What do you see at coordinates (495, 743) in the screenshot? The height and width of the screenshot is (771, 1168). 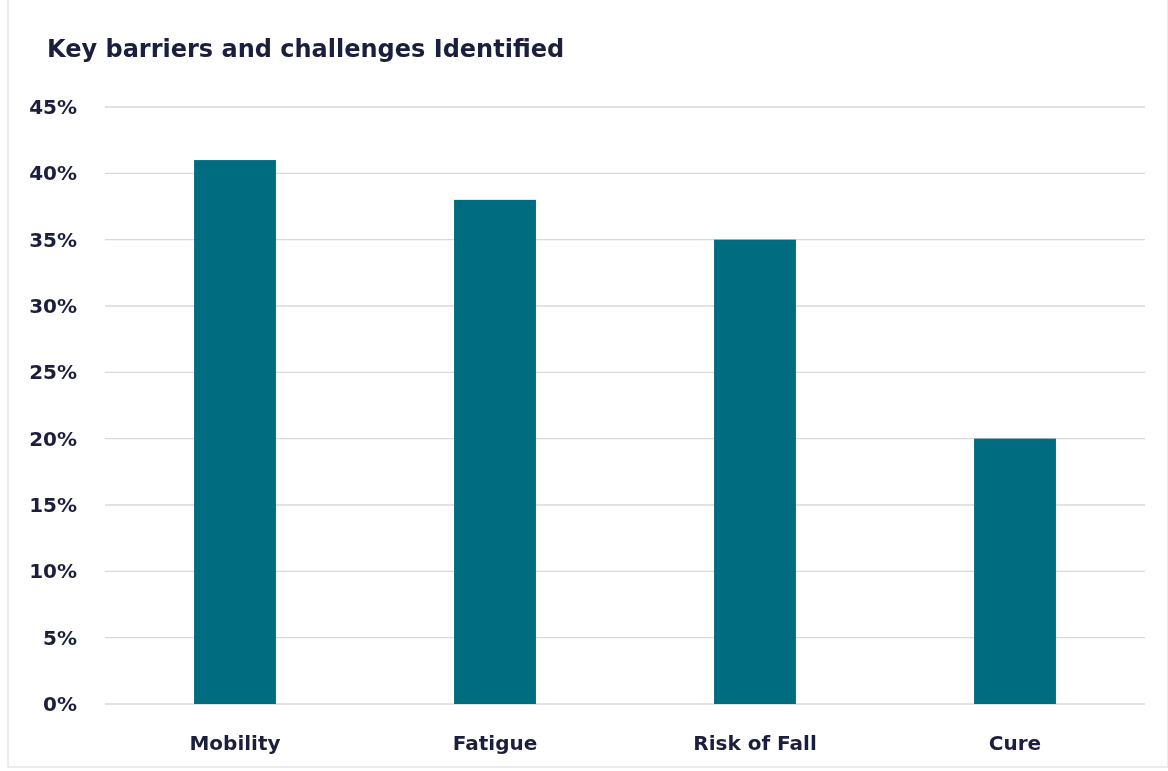 I see `x-tick-label: Fatigue` at bounding box center [495, 743].